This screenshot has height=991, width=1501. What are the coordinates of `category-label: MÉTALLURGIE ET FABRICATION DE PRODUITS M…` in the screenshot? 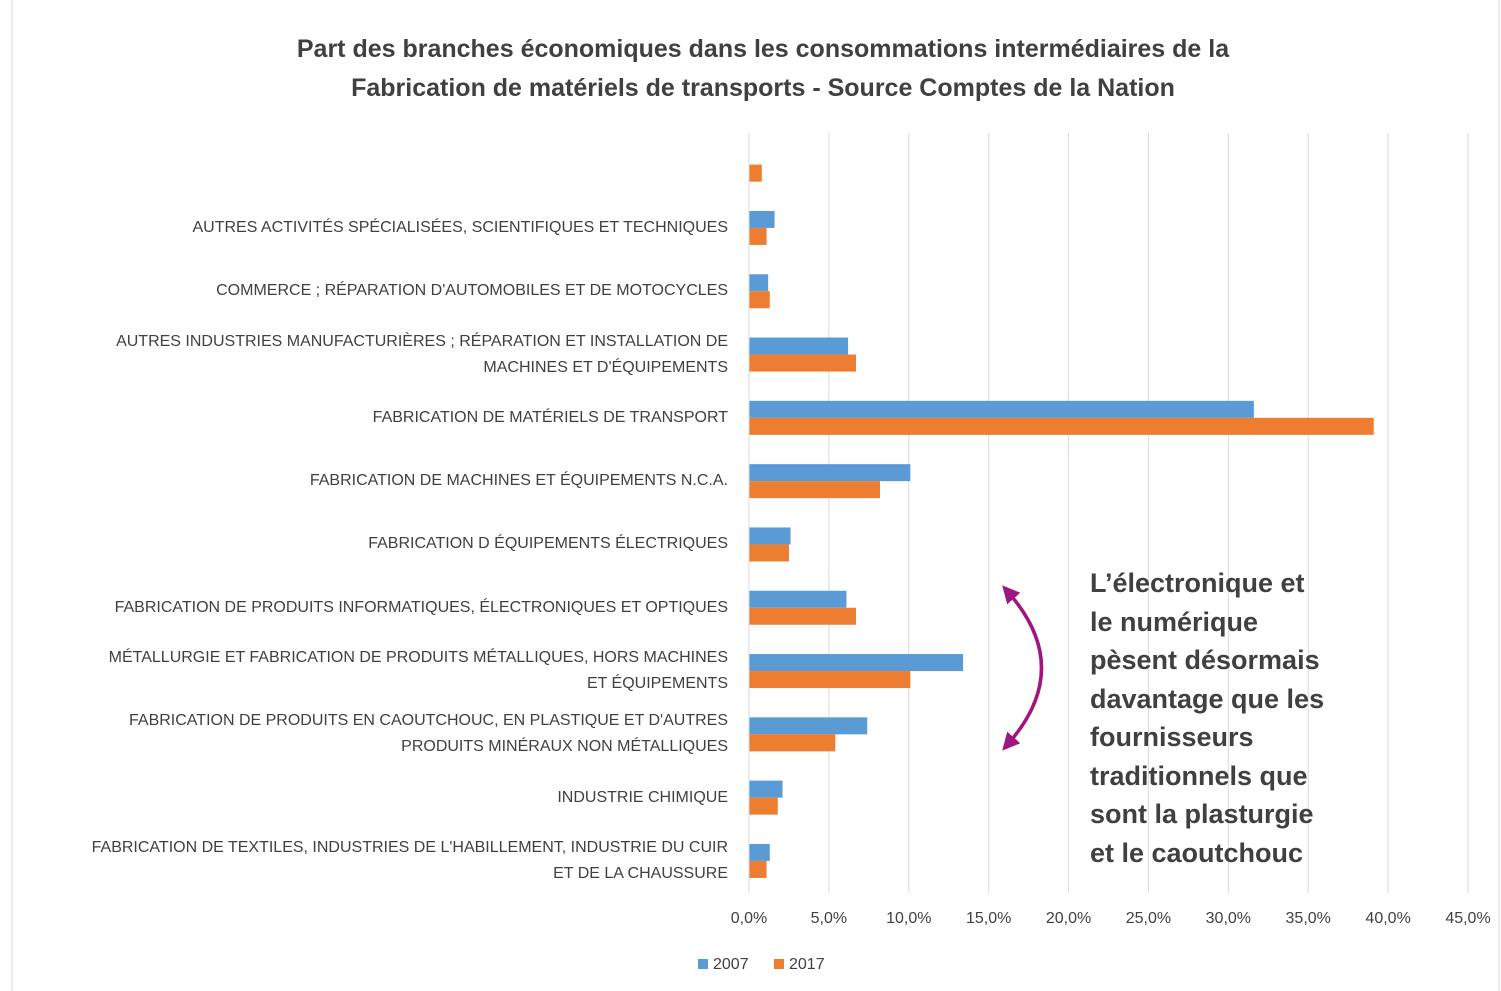 It's located at (418, 671).